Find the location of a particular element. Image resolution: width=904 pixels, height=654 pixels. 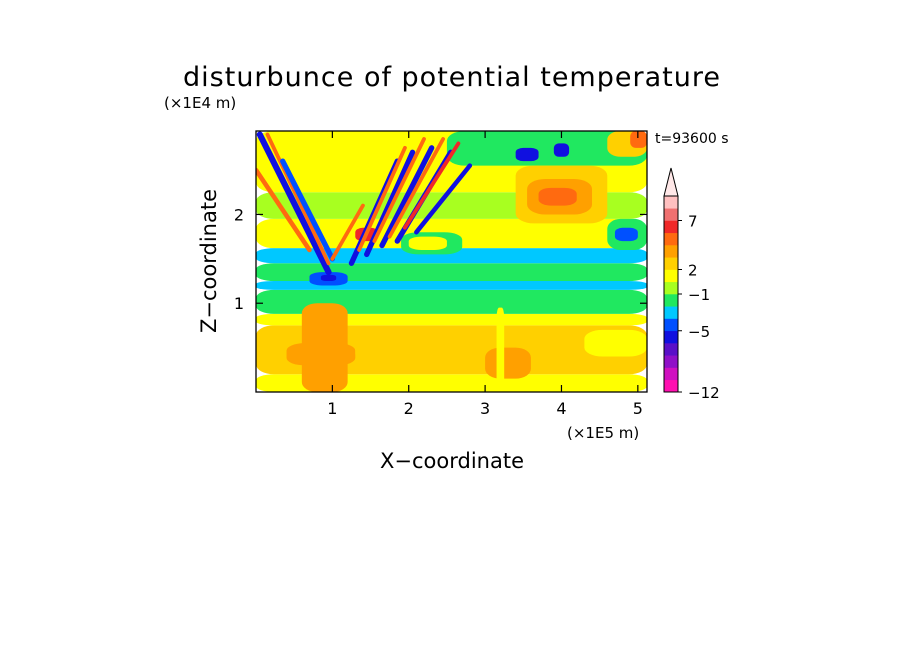

y-axis-label: Z−coordinate is located at coordinates (209, 261).